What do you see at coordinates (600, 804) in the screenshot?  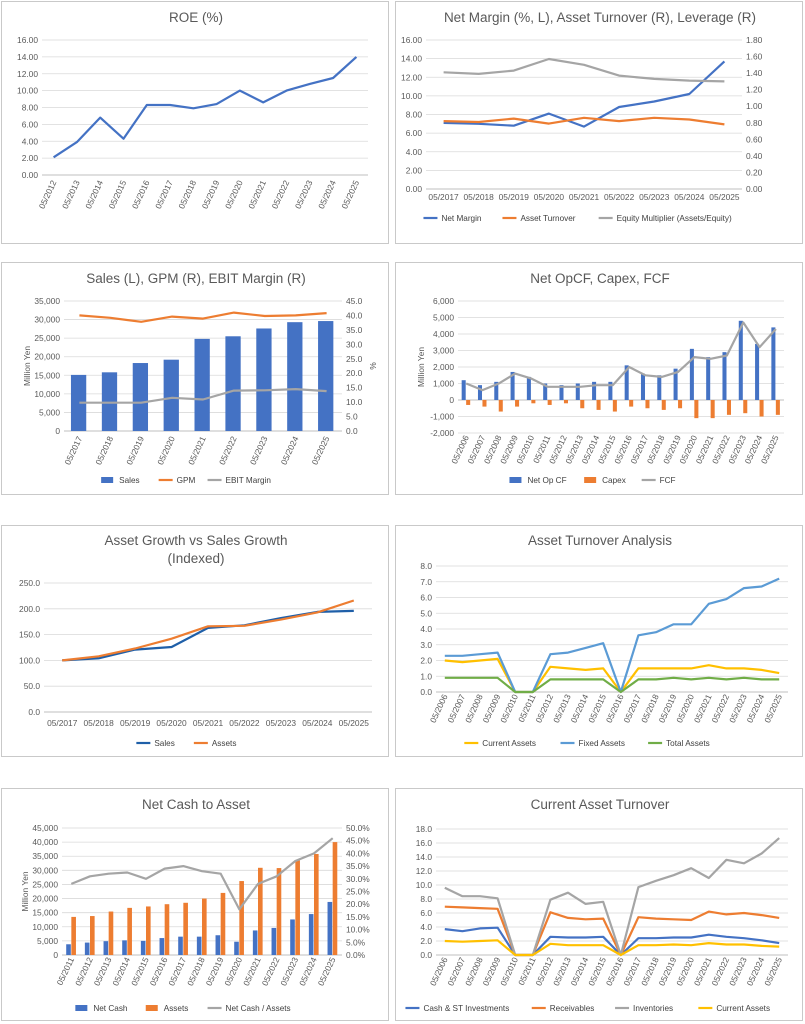 I see `chart-title: Current Asset Turnover` at bounding box center [600, 804].